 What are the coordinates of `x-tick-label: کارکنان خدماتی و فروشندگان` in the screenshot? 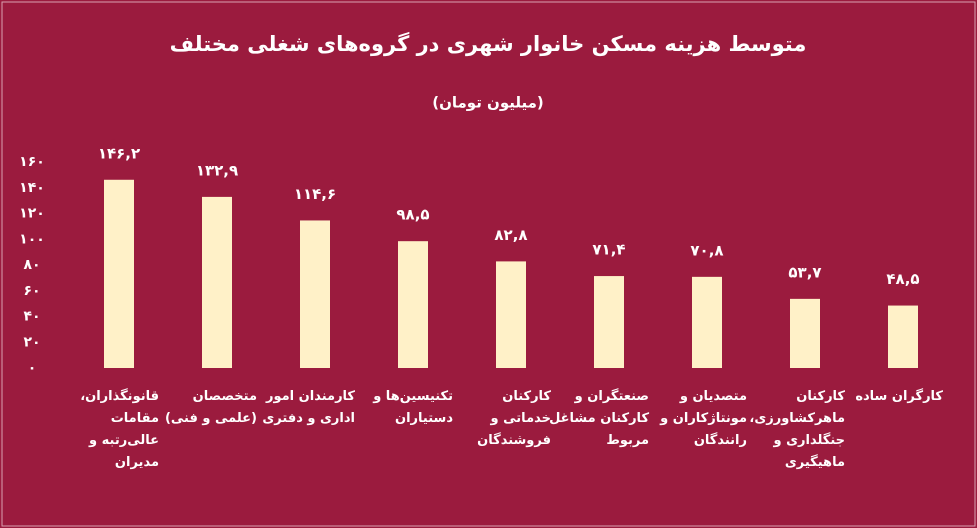 It's located at (514, 418).